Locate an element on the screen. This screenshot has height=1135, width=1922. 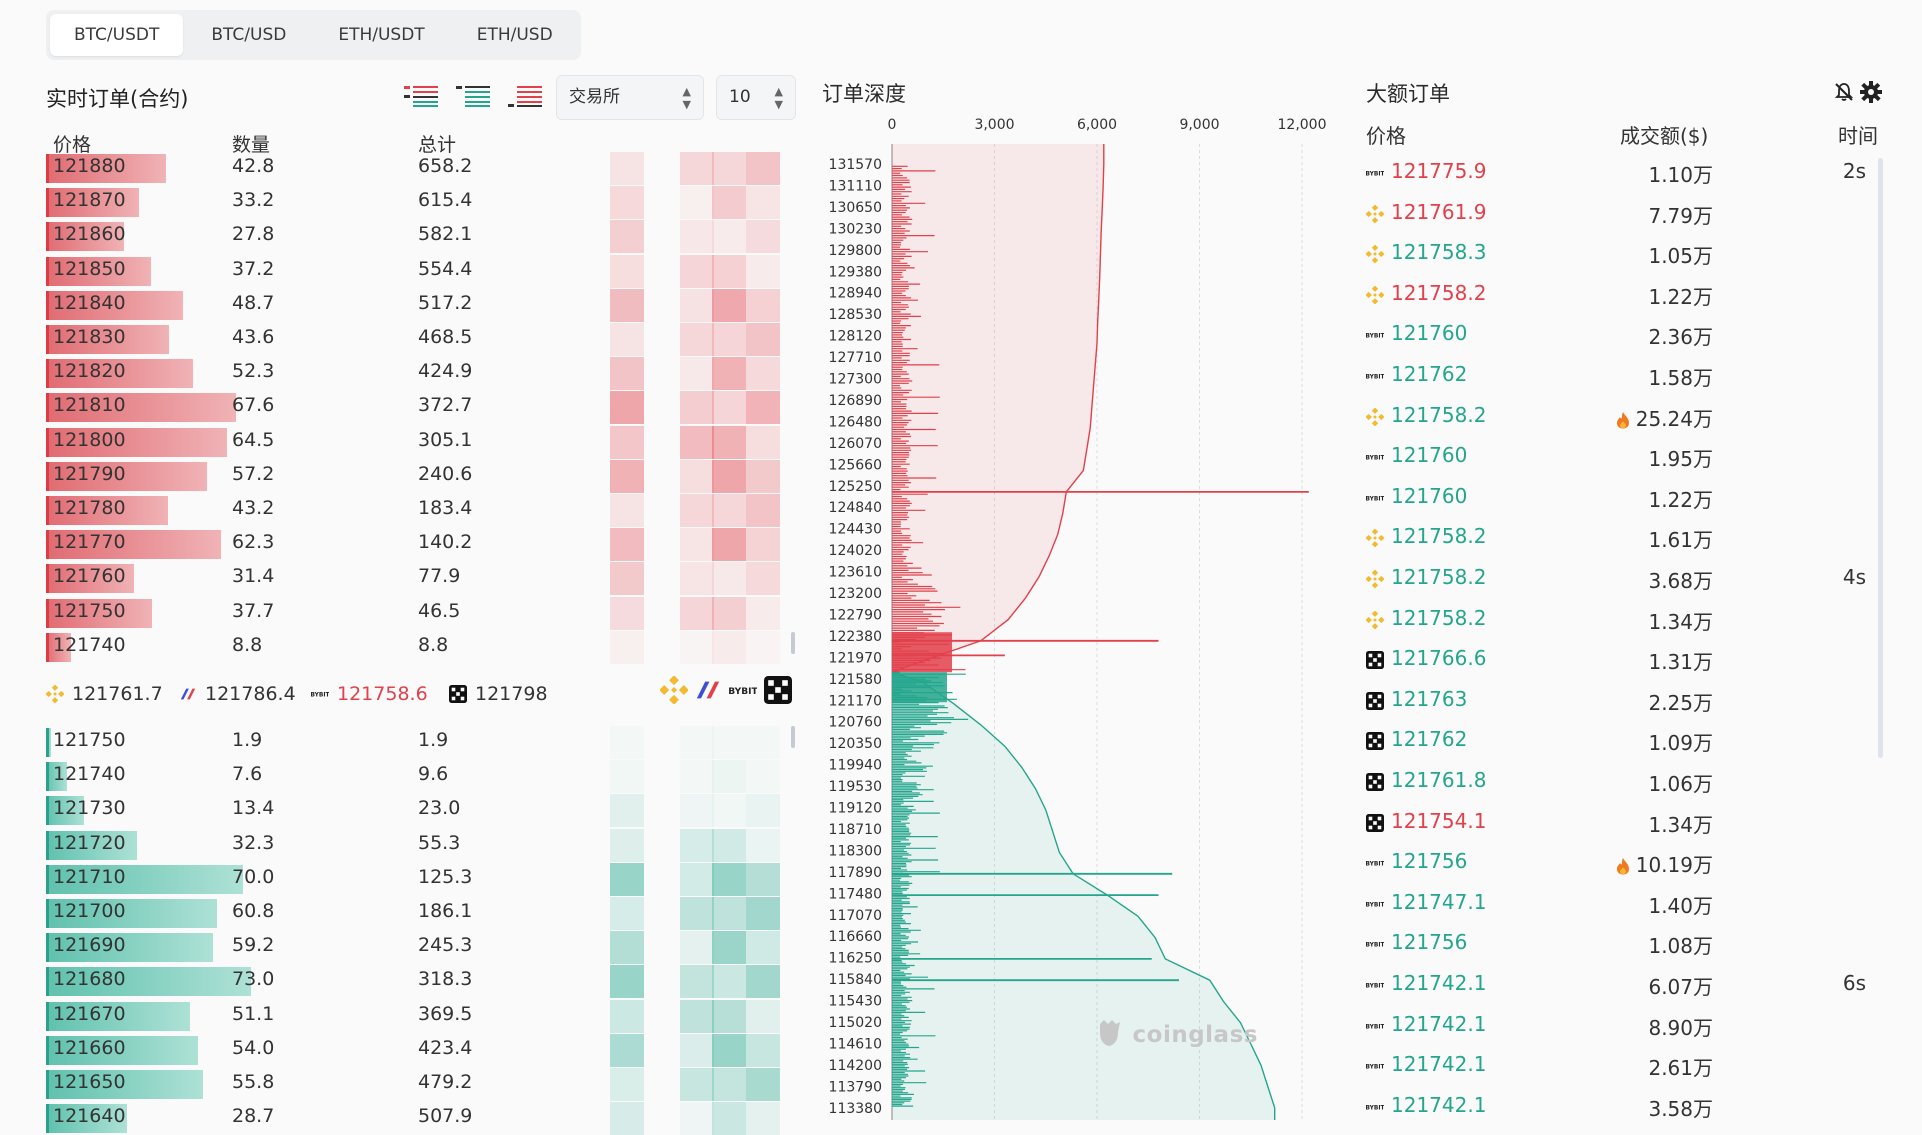
filter-bybit-chip: BYBIT is located at coordinates (743, 691).